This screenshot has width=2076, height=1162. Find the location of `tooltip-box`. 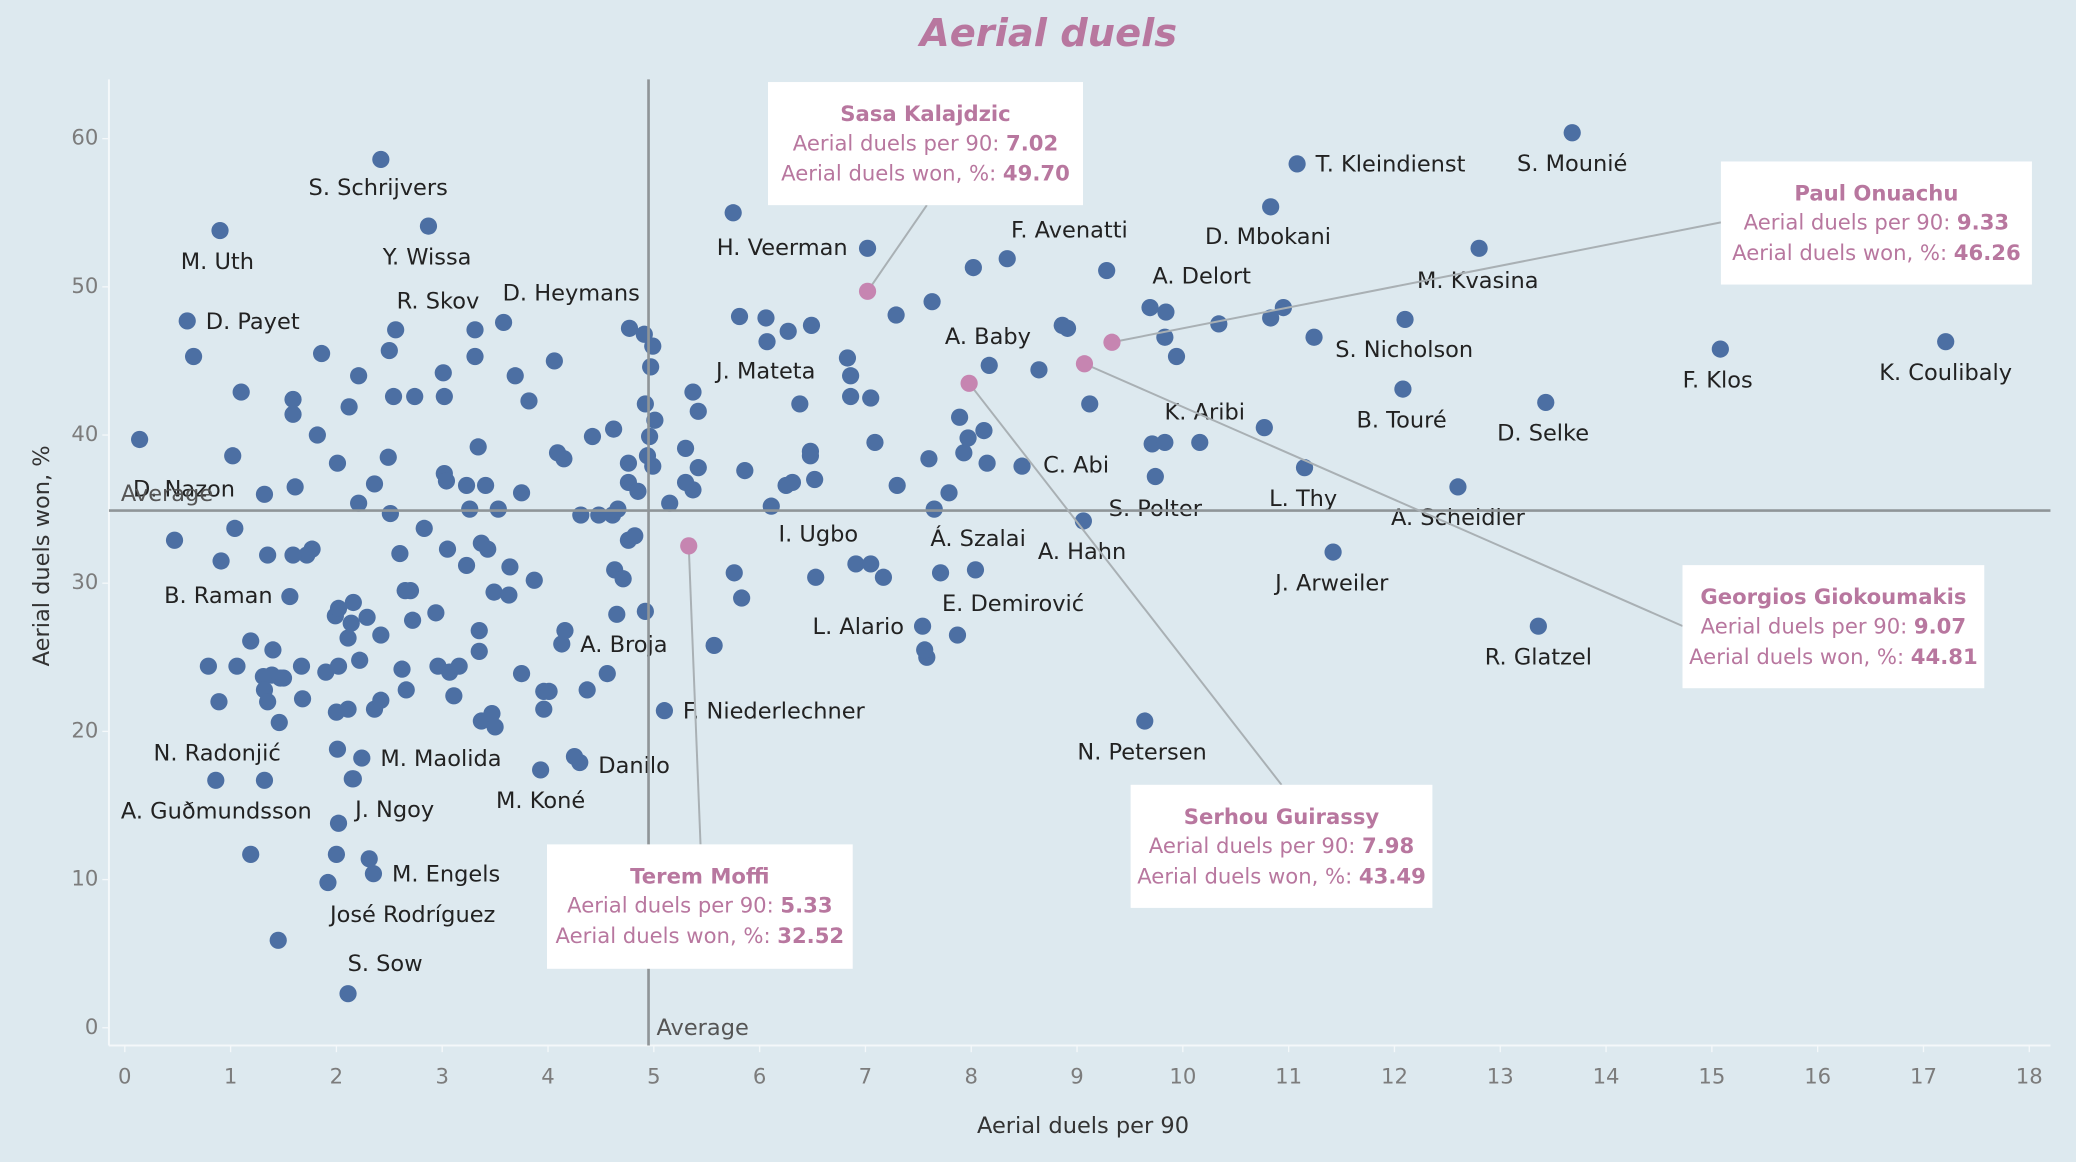

tooltip-box is located at coordinates (1281, 846).